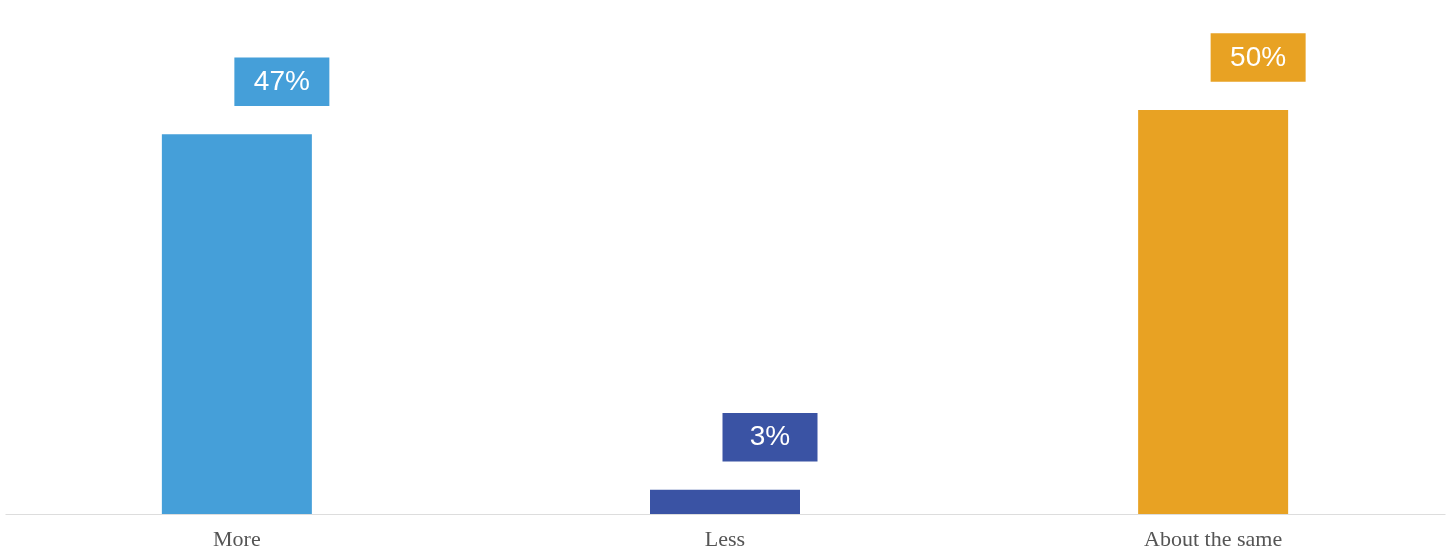 The width and height of the screenshot is (1450, 554). I want to click on data-label: 47%, so click(281, 80).